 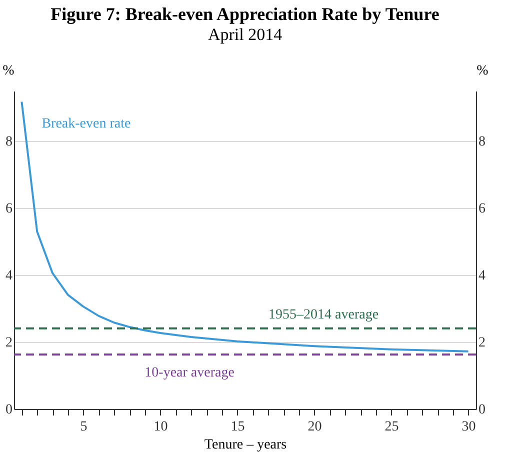 What do you see at coordinates (315, 427) in the screenshot?
I see `x-tick-label: 20` at bounding box center [315, 427].